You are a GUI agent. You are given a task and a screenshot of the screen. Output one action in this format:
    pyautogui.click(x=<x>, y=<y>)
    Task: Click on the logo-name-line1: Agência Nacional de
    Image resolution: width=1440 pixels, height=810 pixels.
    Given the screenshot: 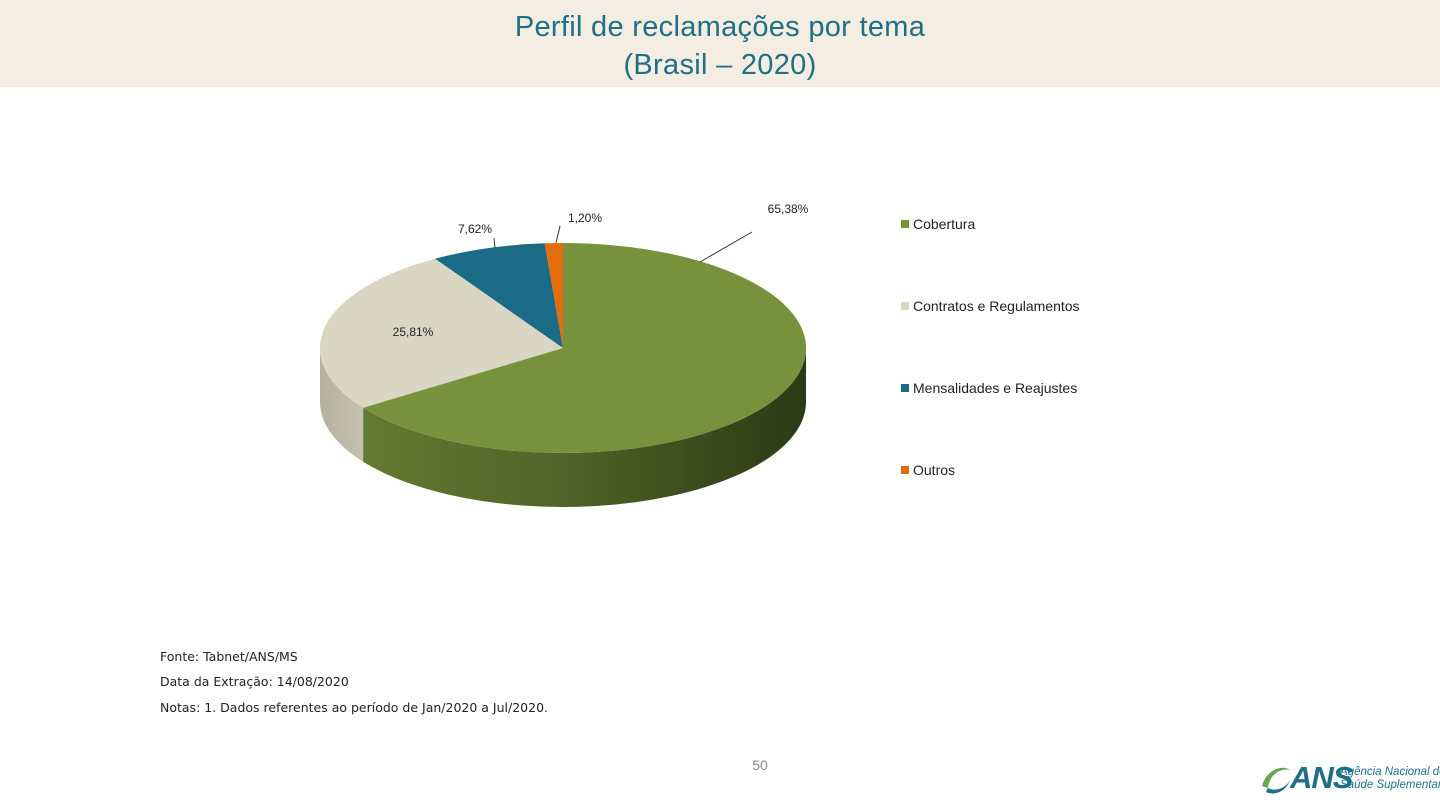 What is the action you would take?
    pyautogui.click(x=1390, y=772)
    